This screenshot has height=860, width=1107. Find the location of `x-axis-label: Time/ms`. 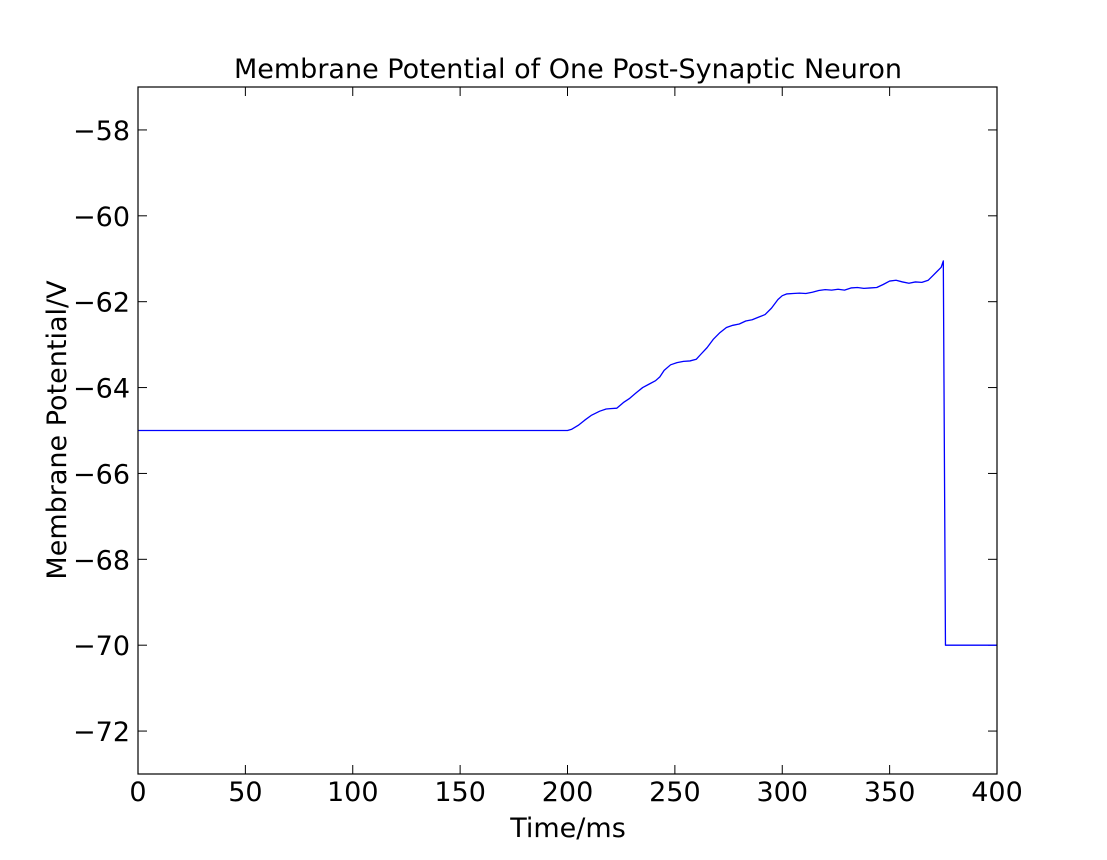

x-axis-label: Time/ms is located at coordinates (567, 828).